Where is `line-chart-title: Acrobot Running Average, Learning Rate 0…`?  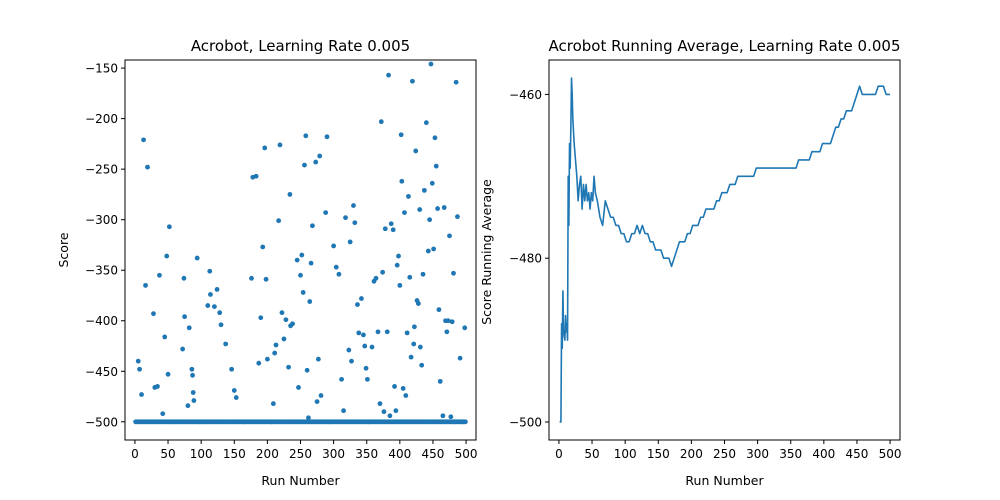
line-chart-title: Acrobot Running Average, Learning Rate 0… is located at coordinates (725, 46).